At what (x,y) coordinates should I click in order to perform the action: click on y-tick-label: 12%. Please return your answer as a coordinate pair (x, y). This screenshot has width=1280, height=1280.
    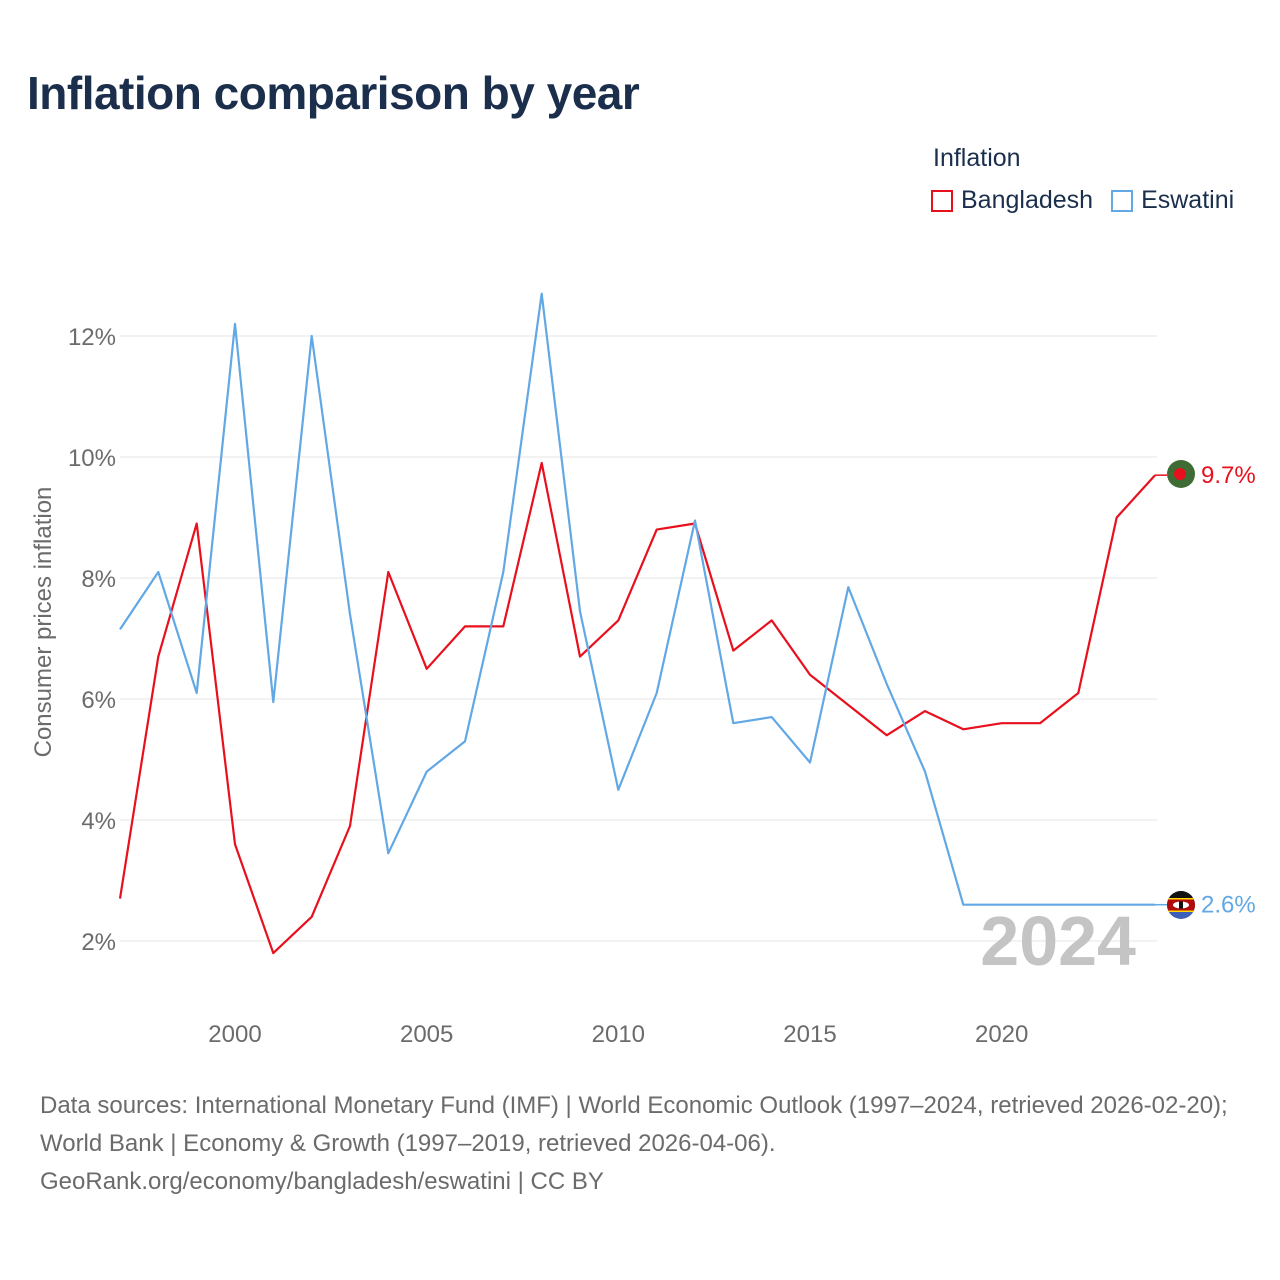
    Looking at the image, I should click on (92, 337).